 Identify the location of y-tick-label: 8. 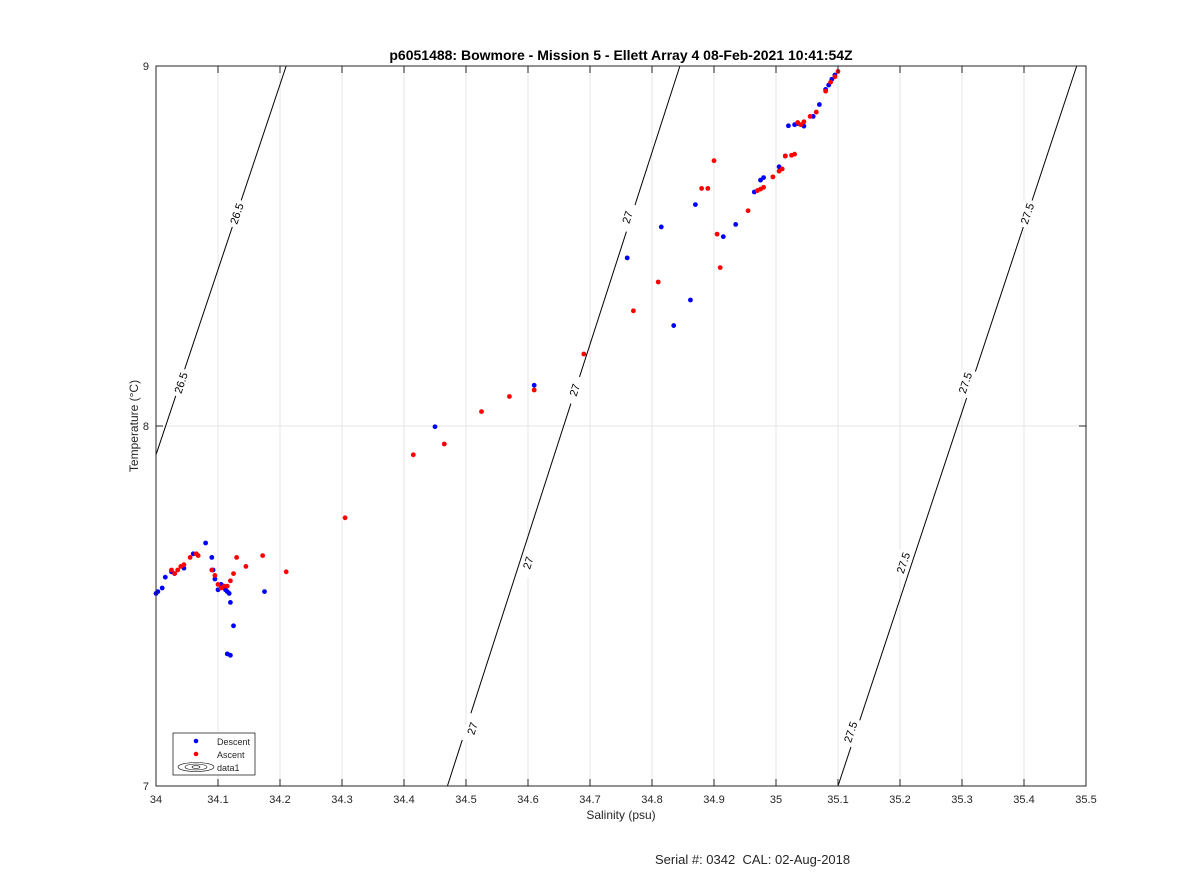
(146, 427).